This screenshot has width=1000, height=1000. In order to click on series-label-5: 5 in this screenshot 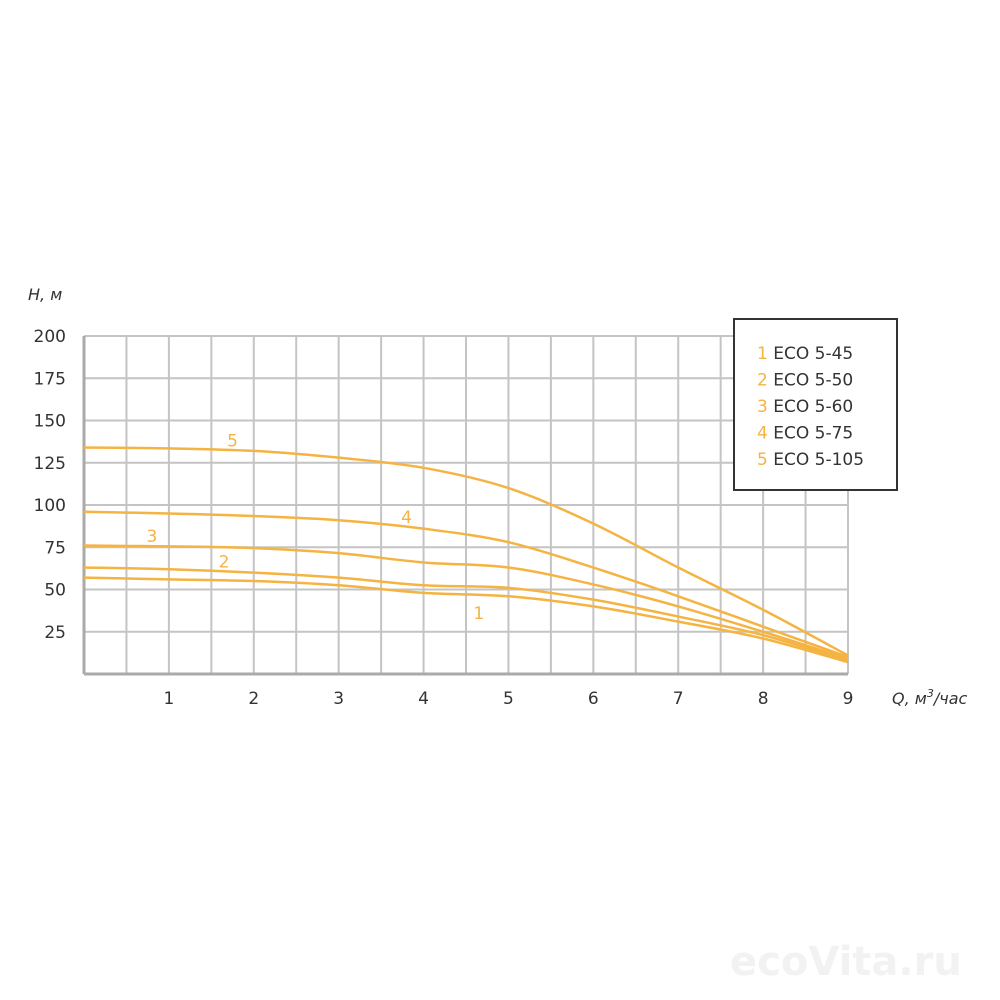, I will do `click(232, 441)`.